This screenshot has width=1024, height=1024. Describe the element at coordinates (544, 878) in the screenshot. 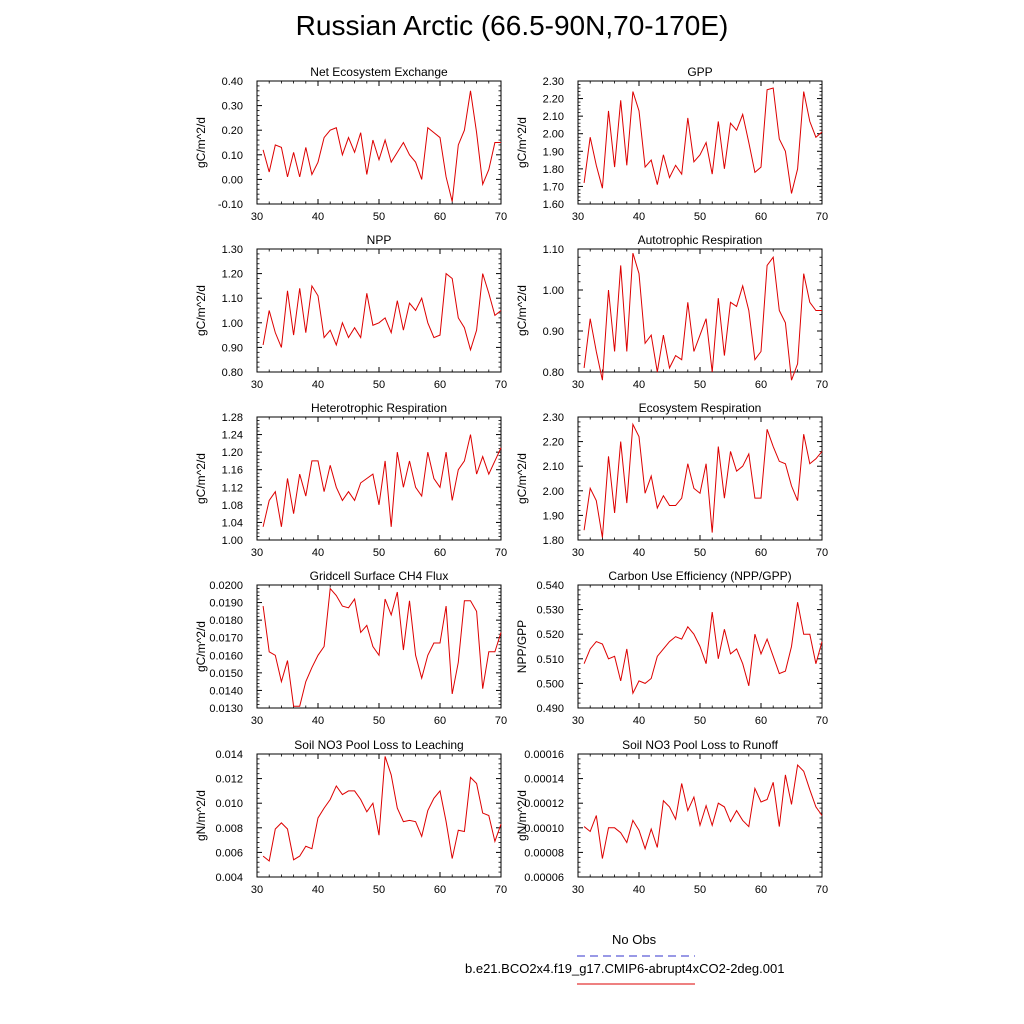

I see `y-tick-label: 0.00006` at that location.